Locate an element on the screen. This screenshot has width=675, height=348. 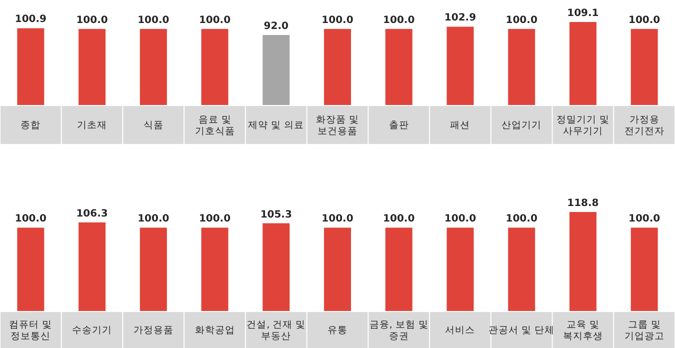
x-tick-label: 서비스 is located at coordinates (460, 330).